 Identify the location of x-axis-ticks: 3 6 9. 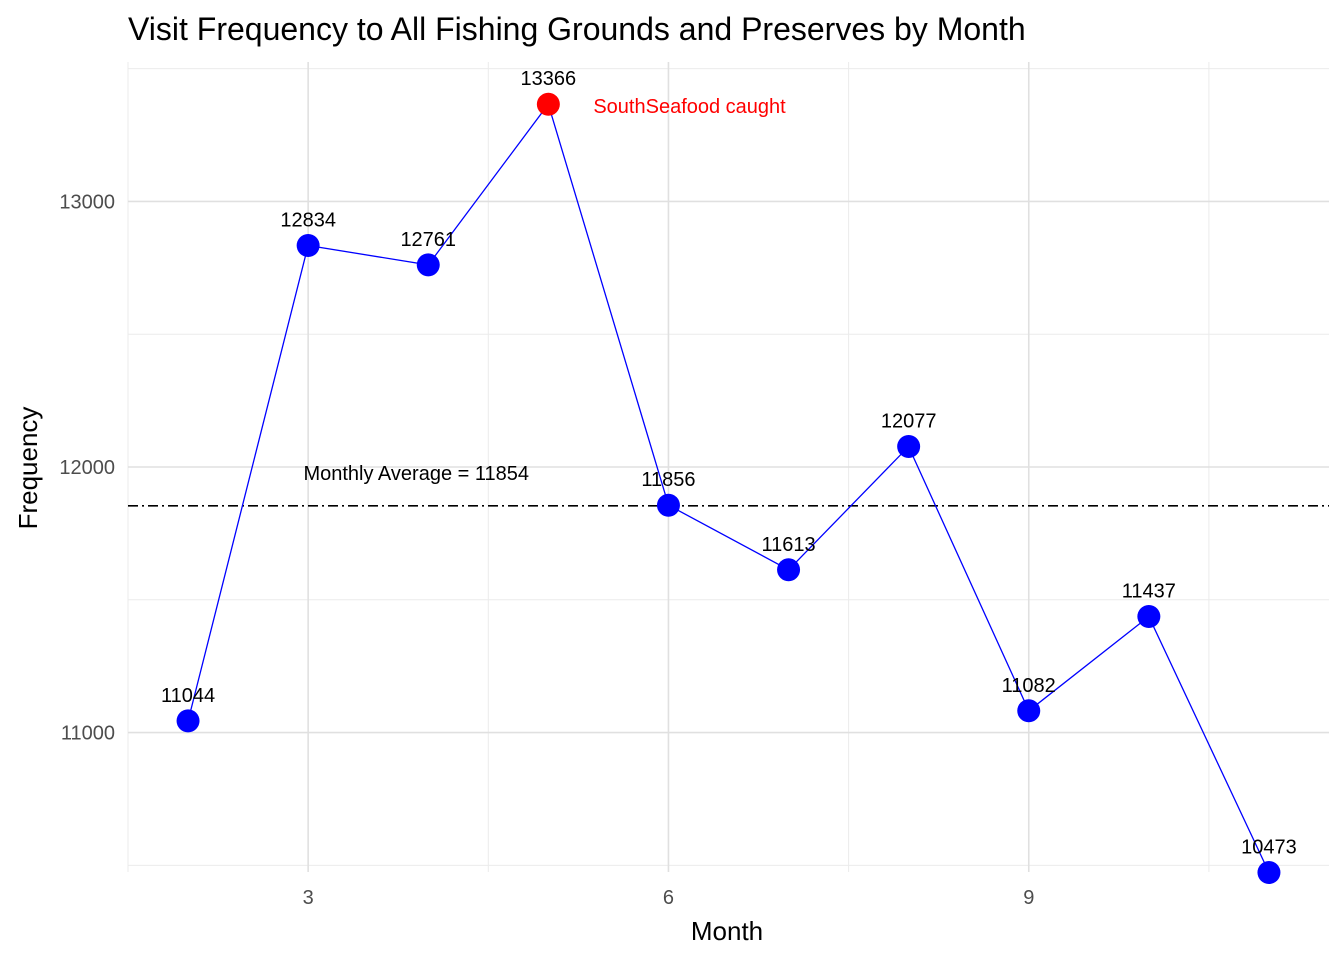
(669, 898).